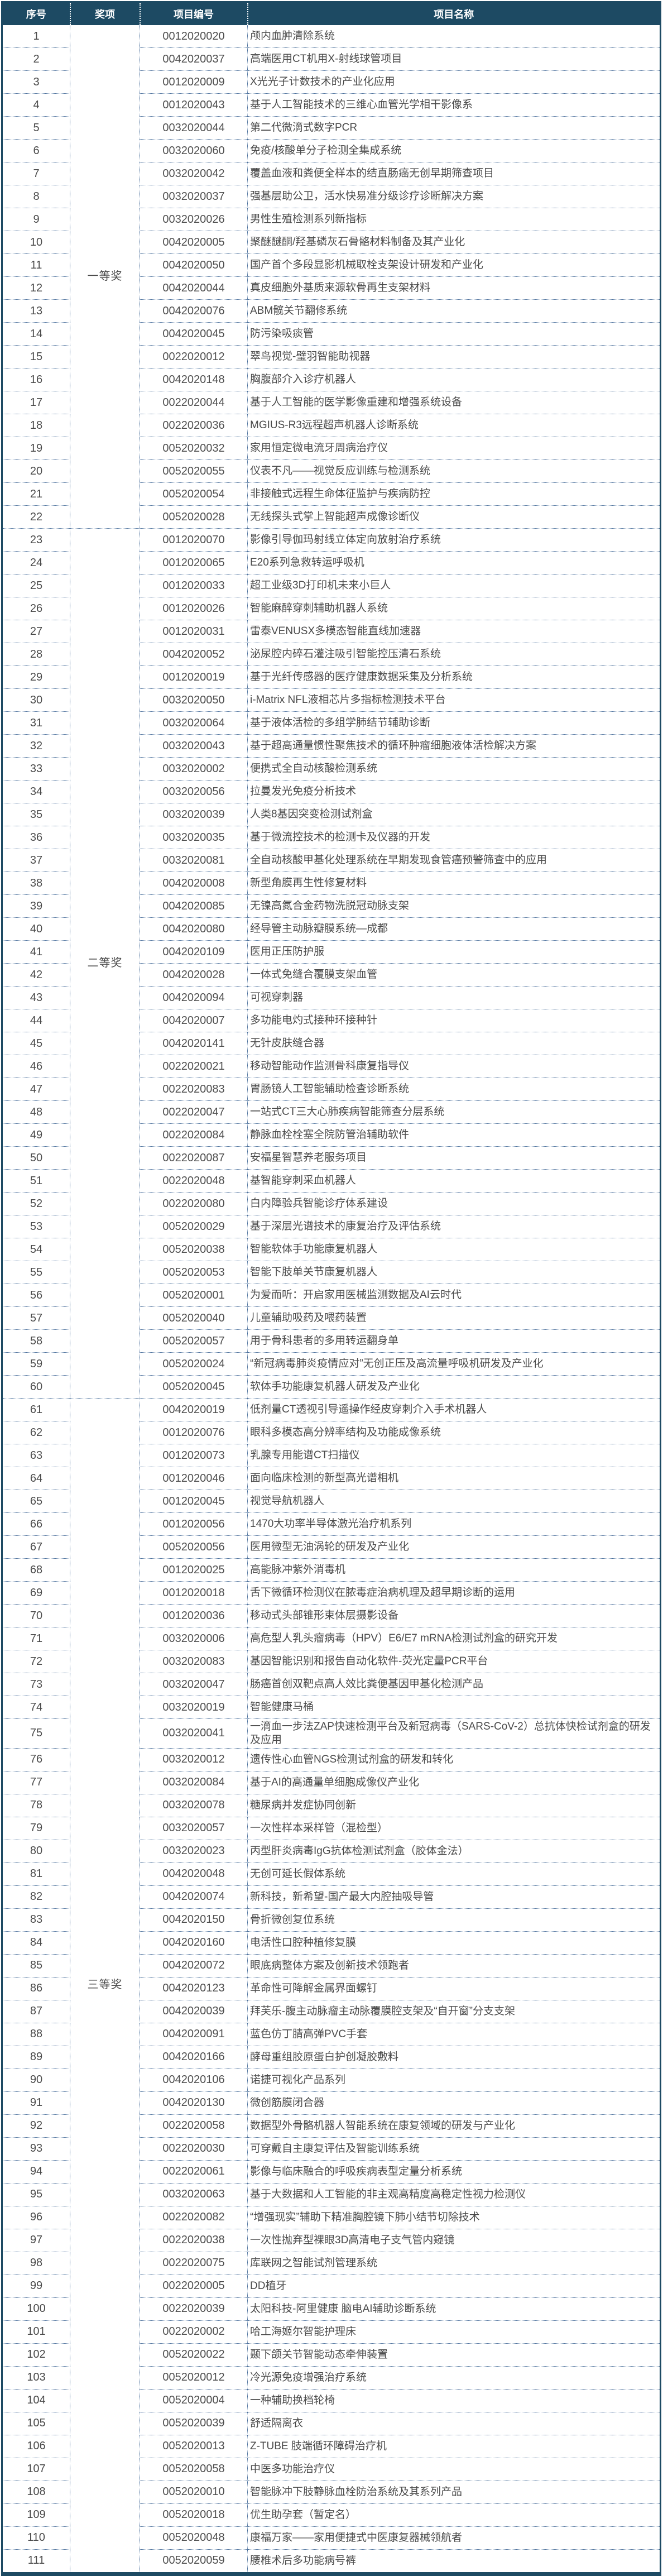 Image resolution: width=663 pixels, height=2576 pixels. Describe the element at coordinates (36, 1203) in the screenshot. I see `row-index-cell: 52` at that location.